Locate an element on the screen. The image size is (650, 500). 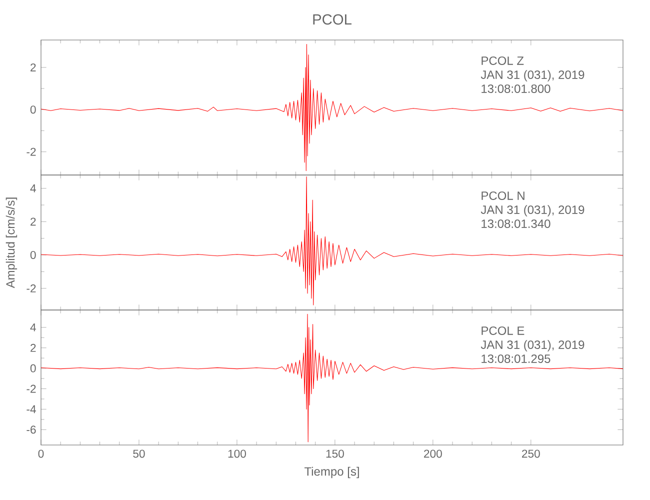
annotation: 13:08:01.340 is located at coordinates (516, 223).